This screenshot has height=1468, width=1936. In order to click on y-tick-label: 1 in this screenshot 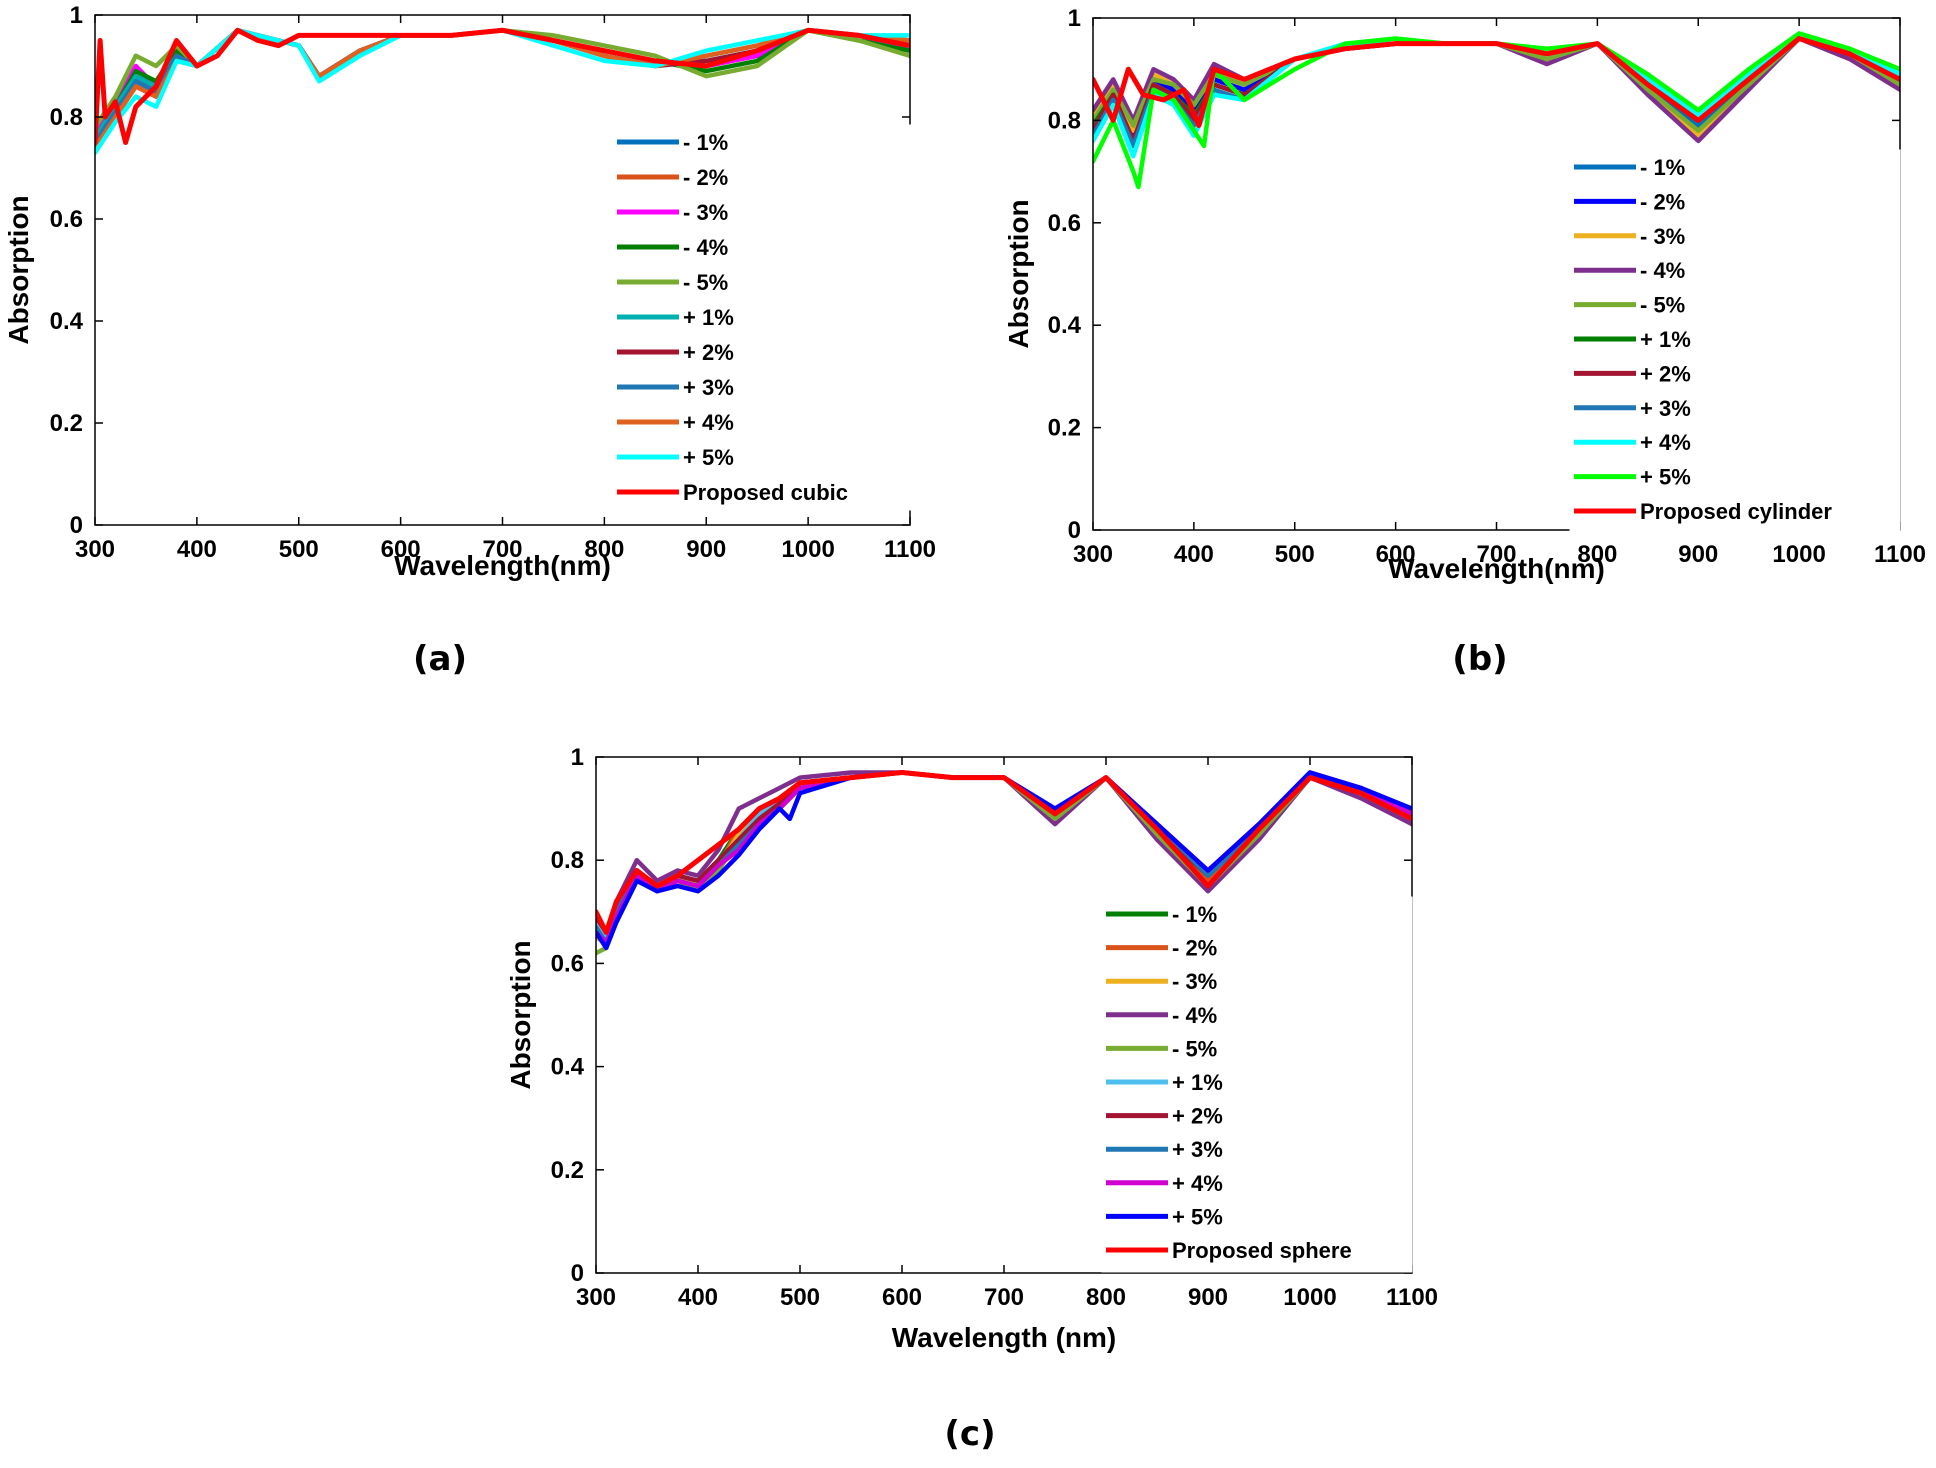, I will do `click(1074, 18)`.